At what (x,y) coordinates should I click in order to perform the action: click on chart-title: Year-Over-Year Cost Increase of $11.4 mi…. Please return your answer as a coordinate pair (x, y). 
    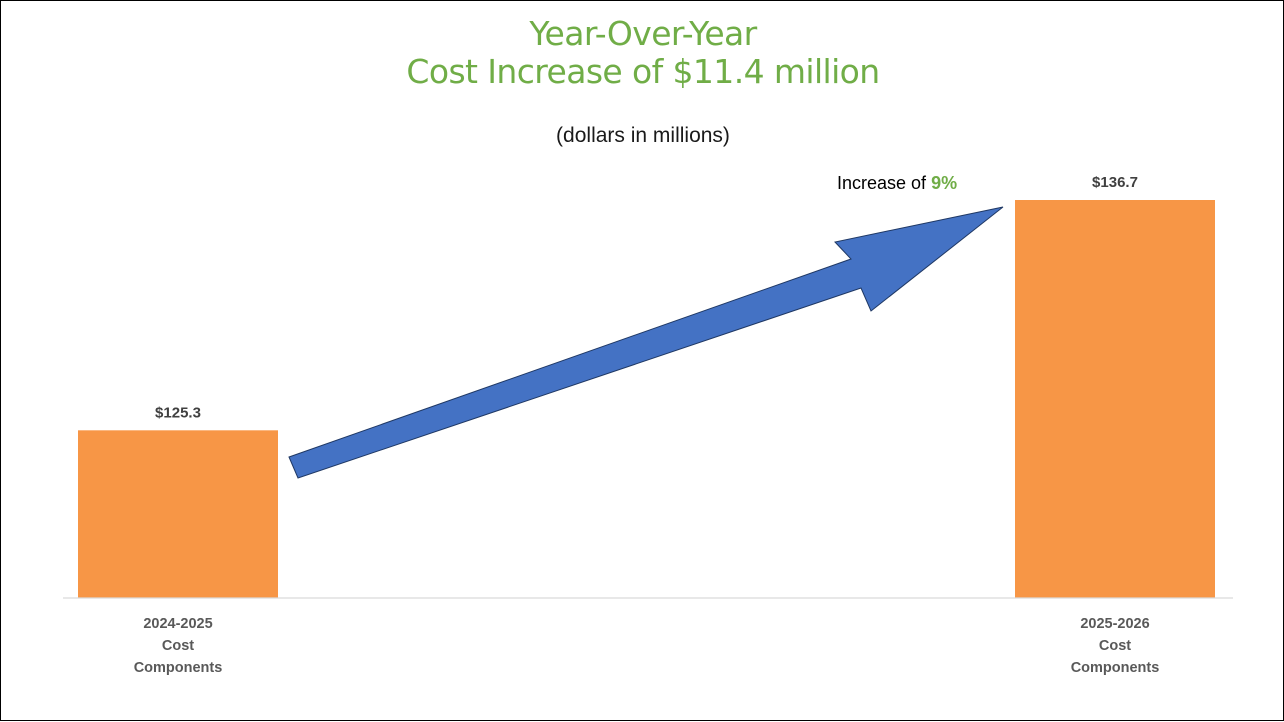
    Looking at the image, I should click on (642, 53).